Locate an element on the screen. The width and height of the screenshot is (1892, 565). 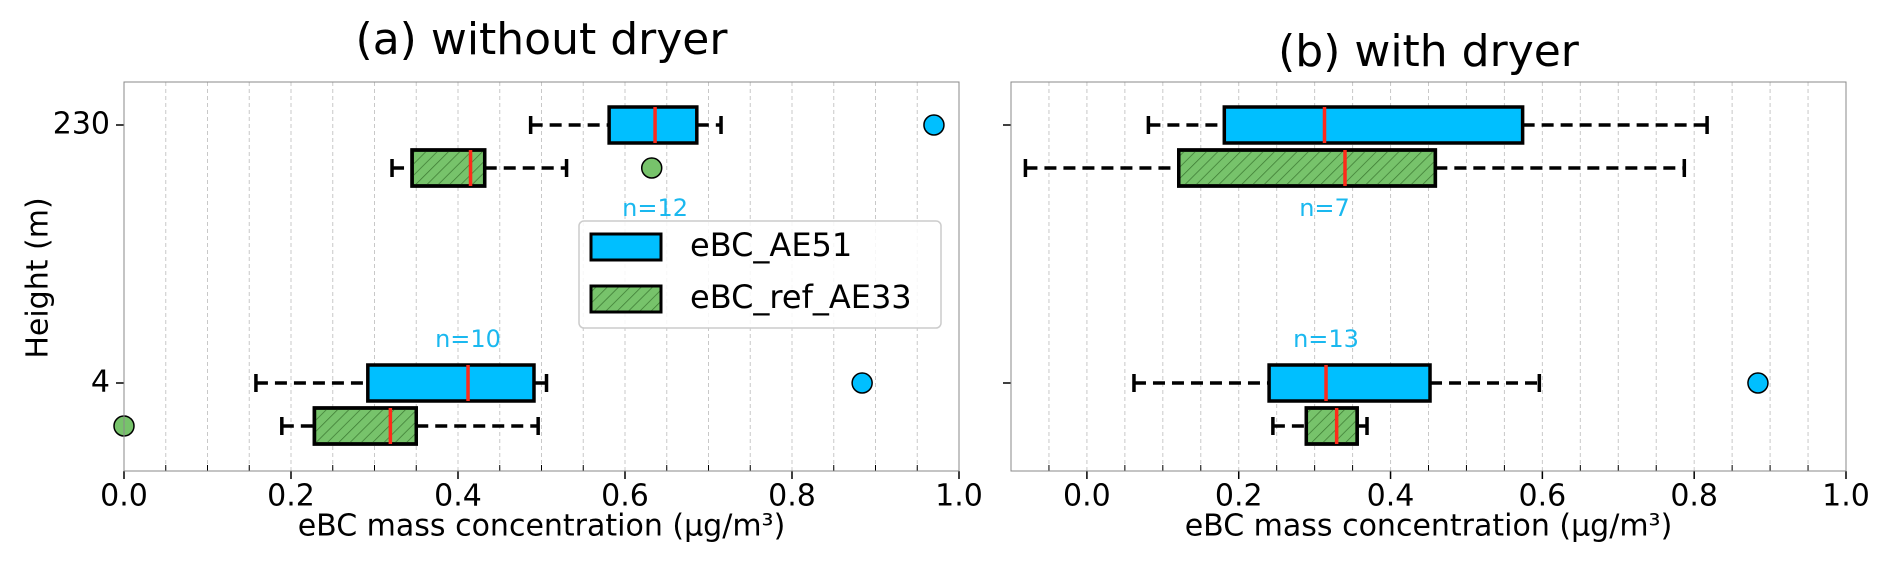
y-tick-label: 4 is located at coordinates (100, 382).